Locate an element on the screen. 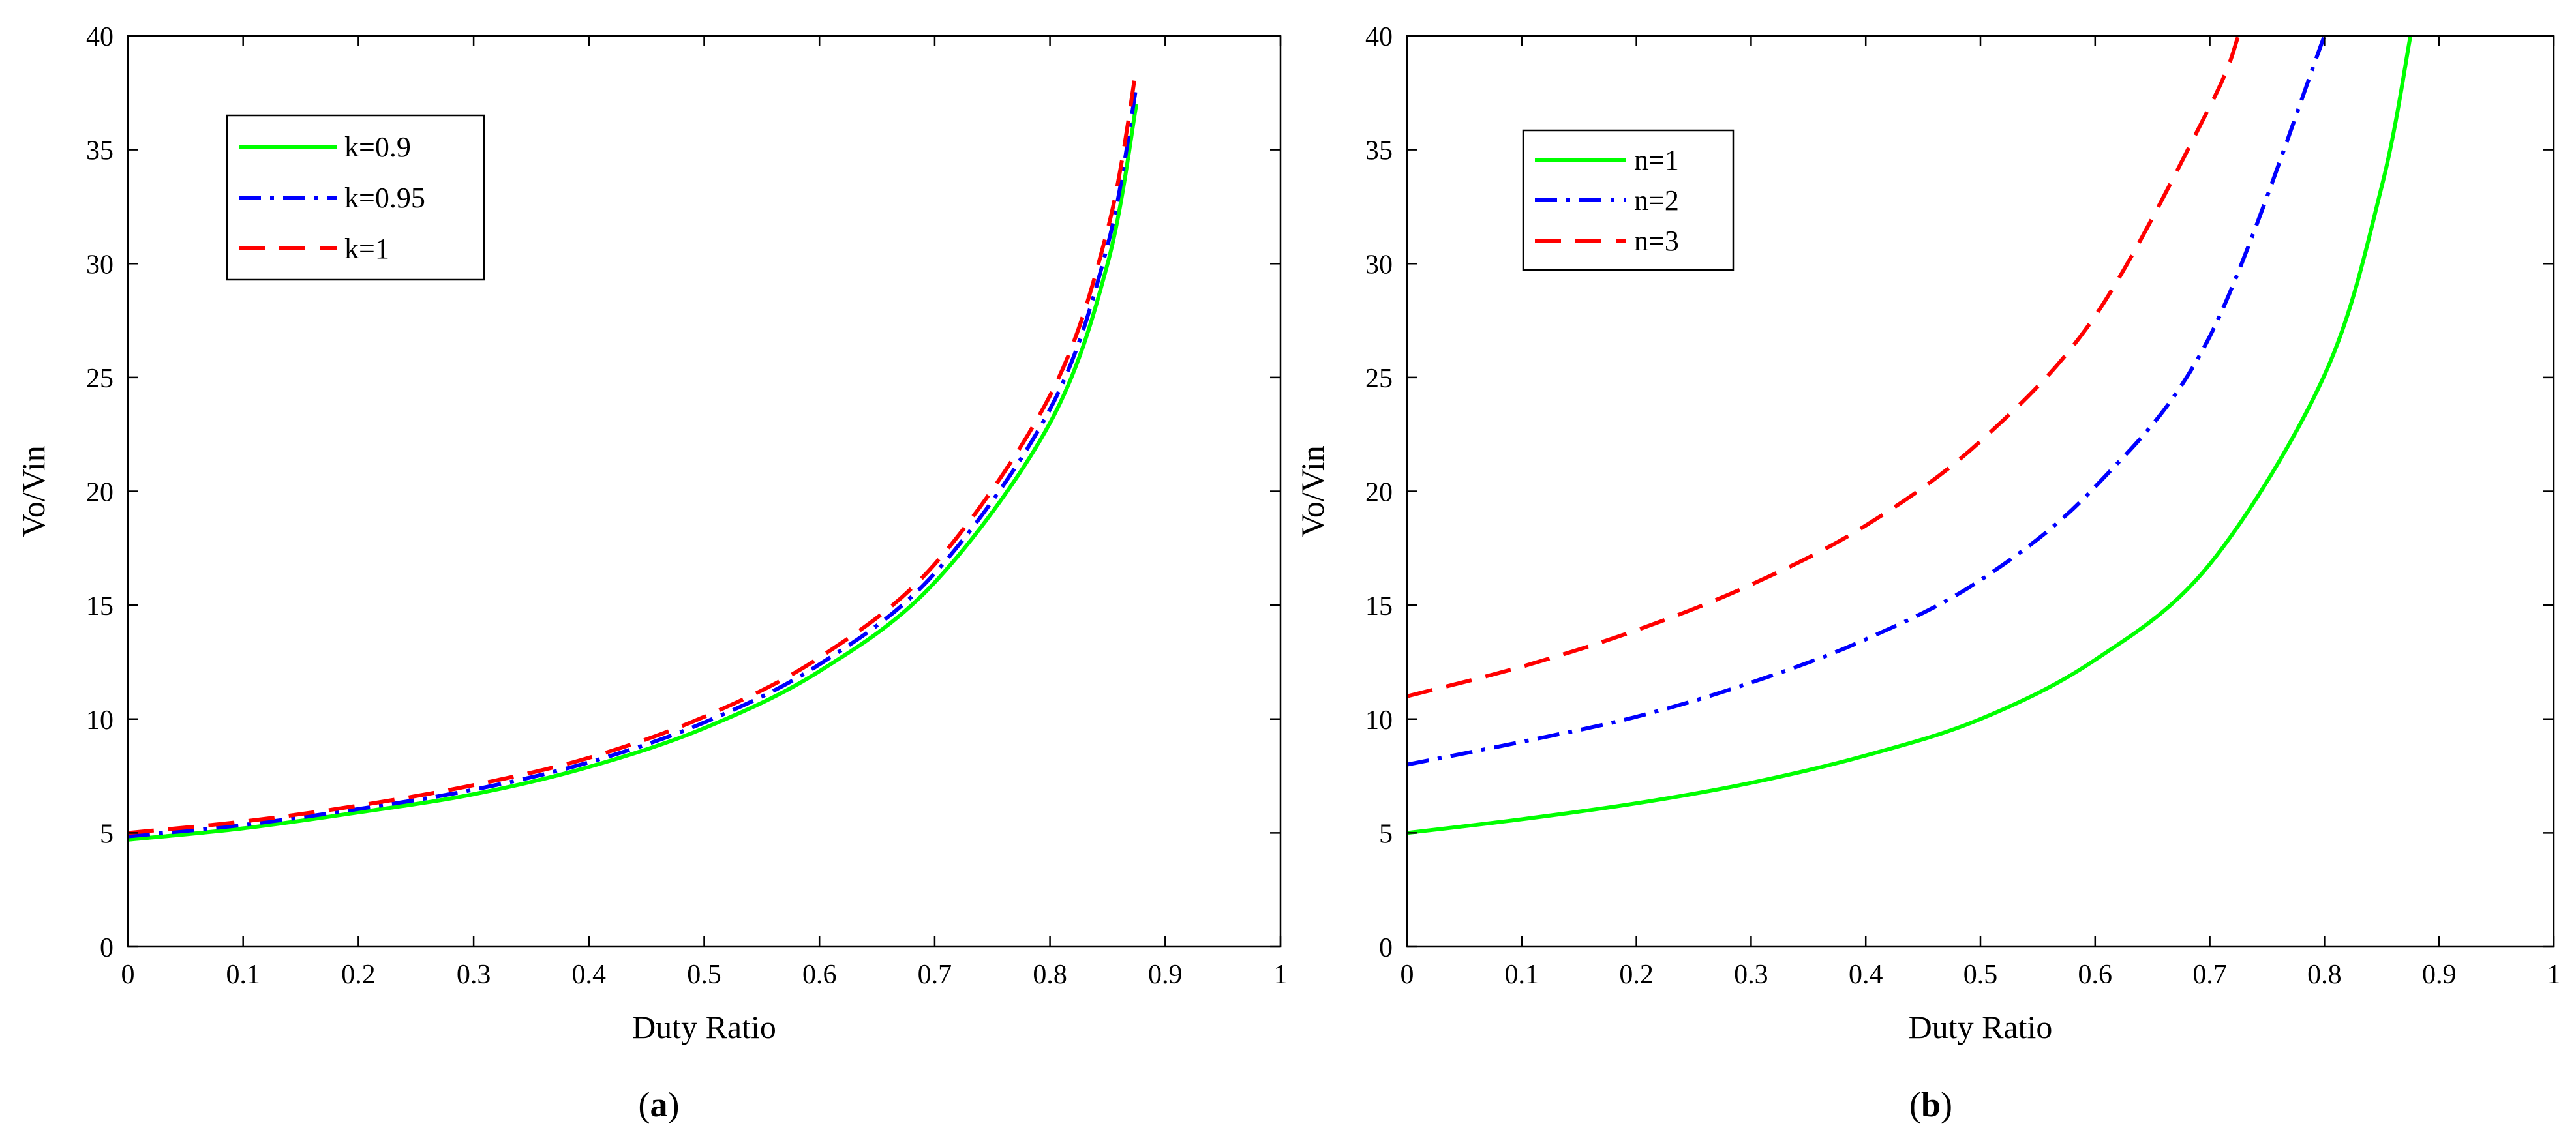 The height and width of the screenshot is (1145, 2576). caption-b-letter: b is located at coordinates (1931, 1104).